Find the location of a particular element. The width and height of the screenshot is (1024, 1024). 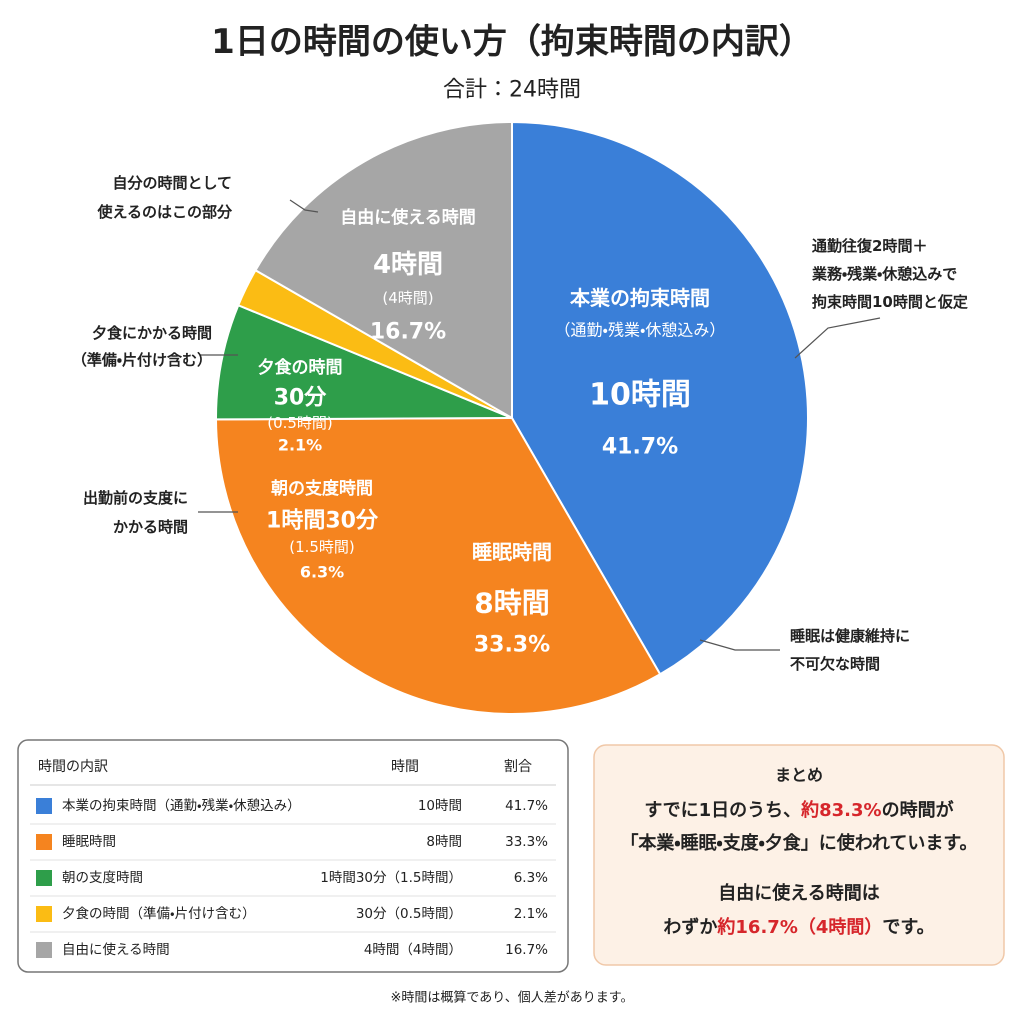

table-cell: 6.3% is located at coordinates (531, 878).